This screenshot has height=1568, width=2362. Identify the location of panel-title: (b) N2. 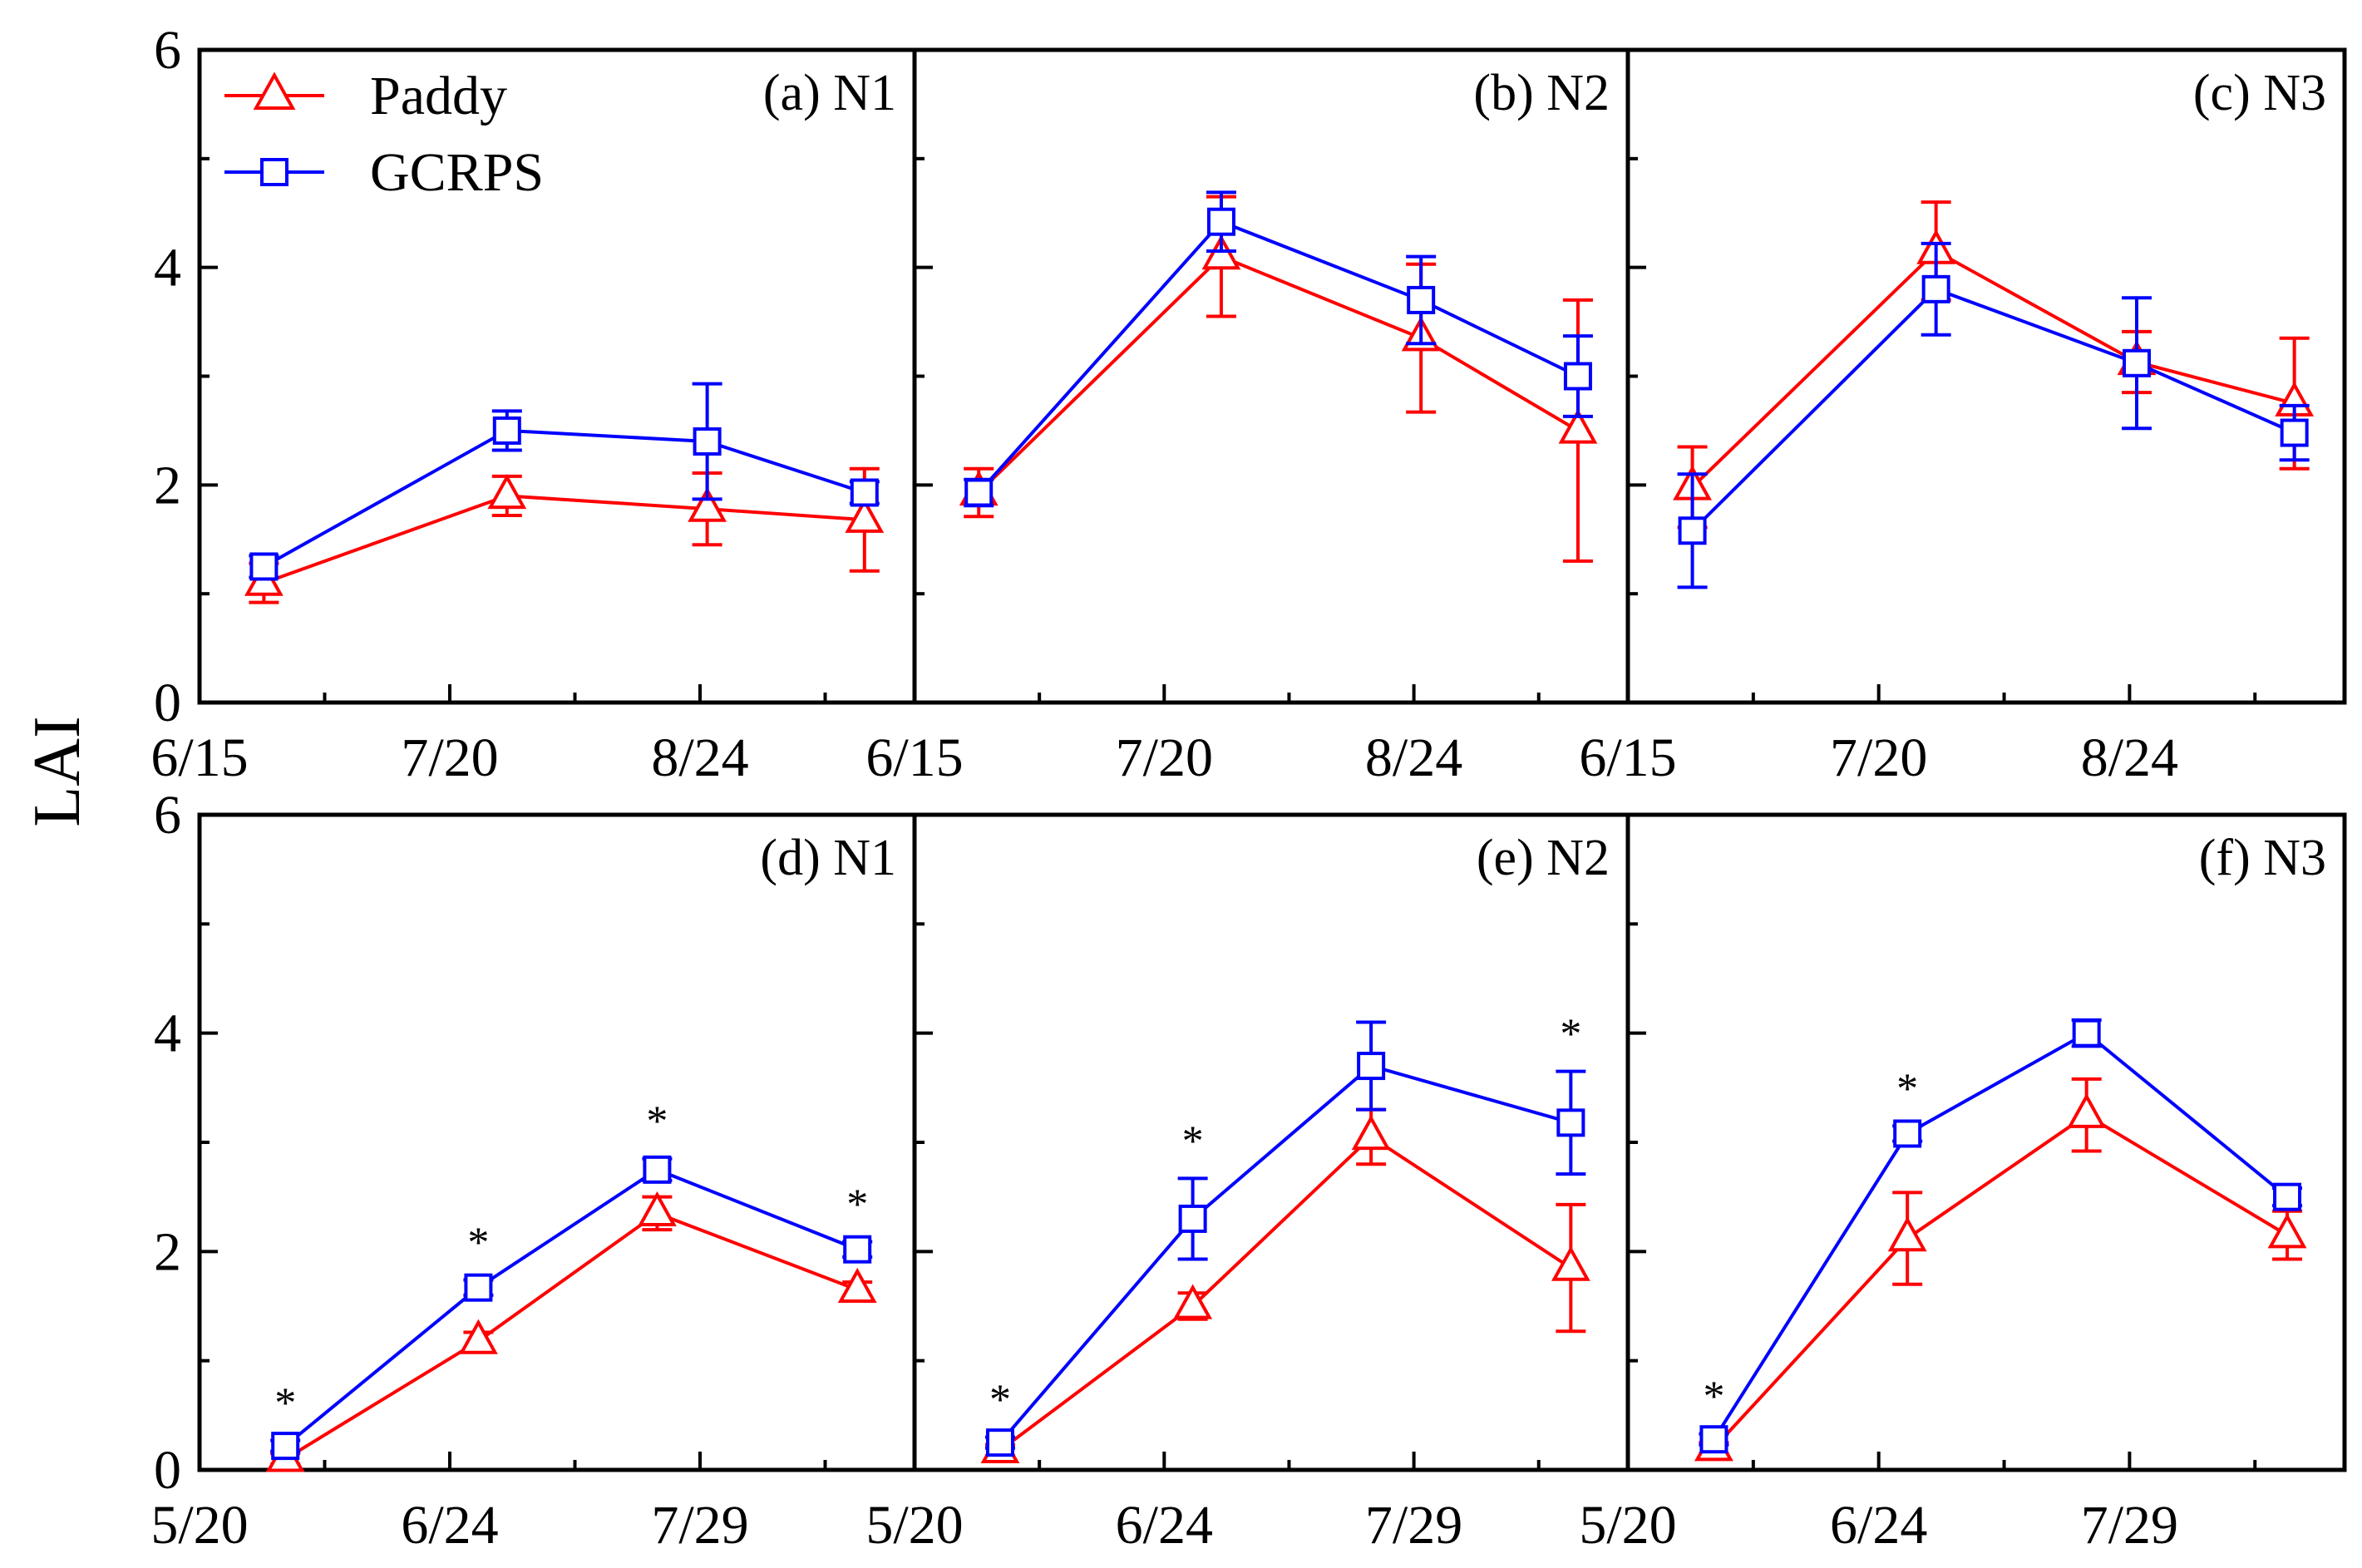
(1541, 93).